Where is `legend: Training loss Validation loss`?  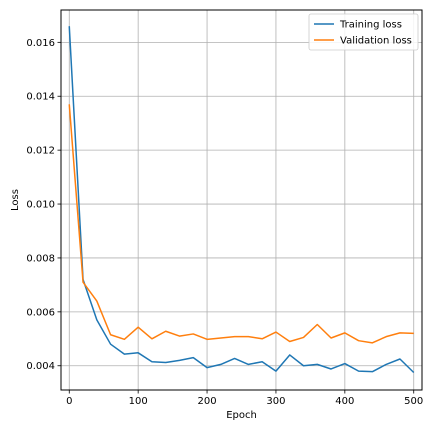 legend: Training loss Validation loss is located at coordinates (363, 32).